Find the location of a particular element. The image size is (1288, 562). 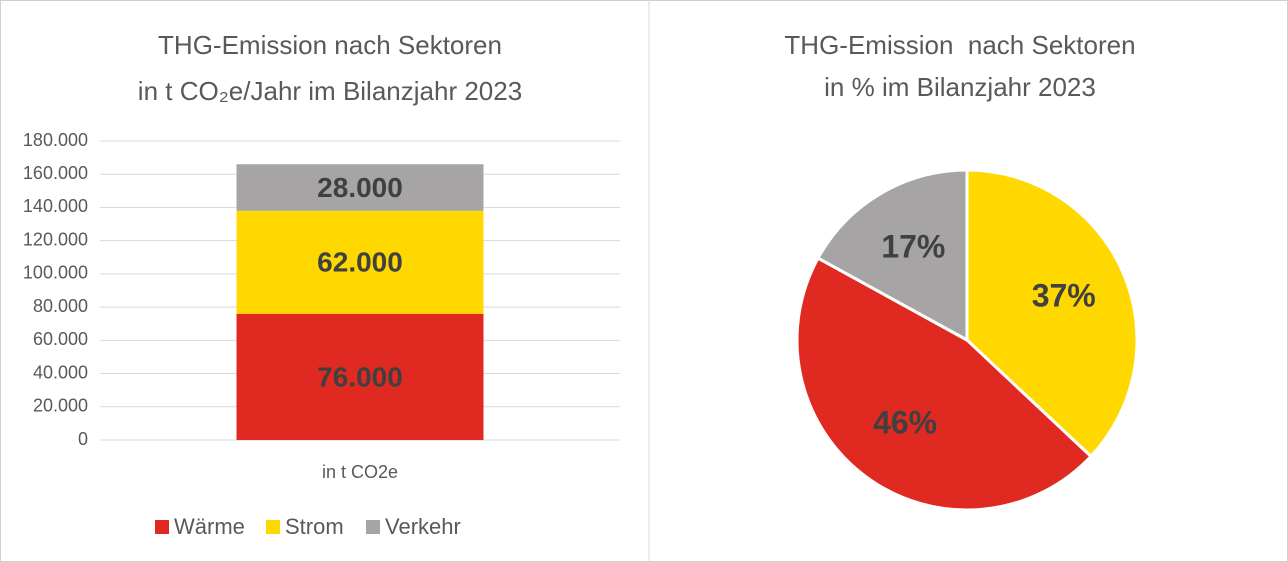

data-label: 62.000 is located at coordinates (360, 262).